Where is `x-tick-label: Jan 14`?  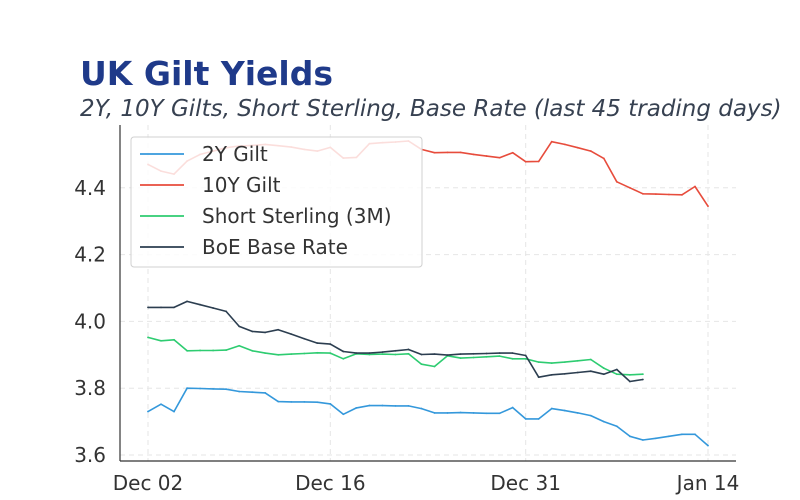
x-tick-label: Jan 14 is located at coordinates (707, 483).